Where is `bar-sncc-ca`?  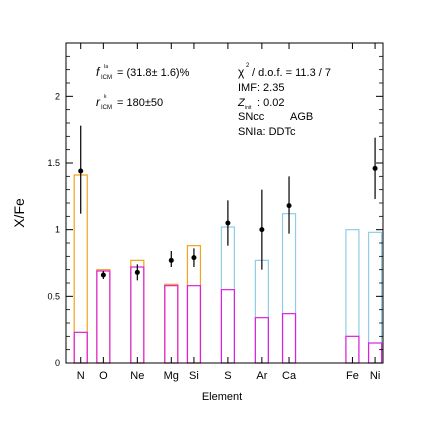 bar-sncc-ca is located at coordinates (289, 338).